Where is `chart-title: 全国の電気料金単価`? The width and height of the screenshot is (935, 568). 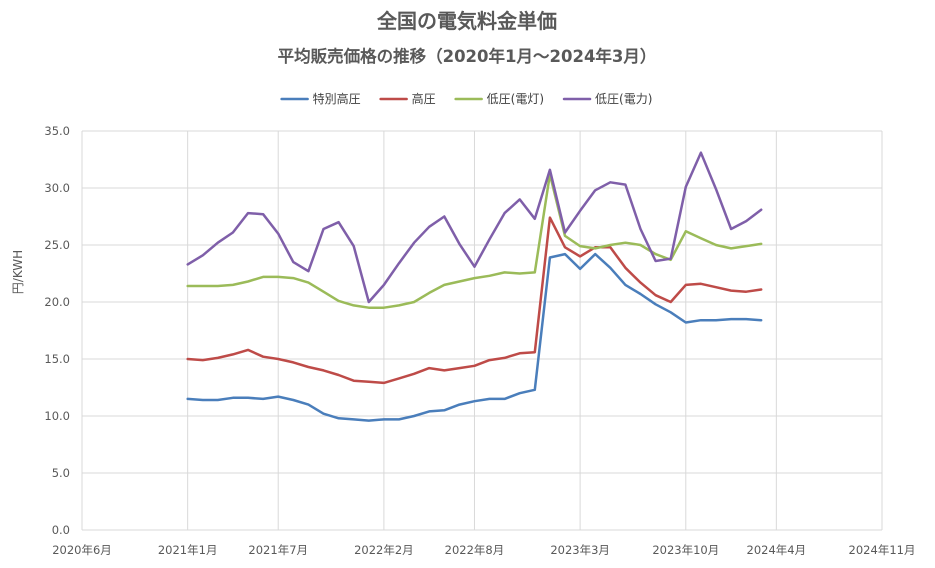
chart-title: 全国の電気料金単価 is located at coordinates (466, 21).